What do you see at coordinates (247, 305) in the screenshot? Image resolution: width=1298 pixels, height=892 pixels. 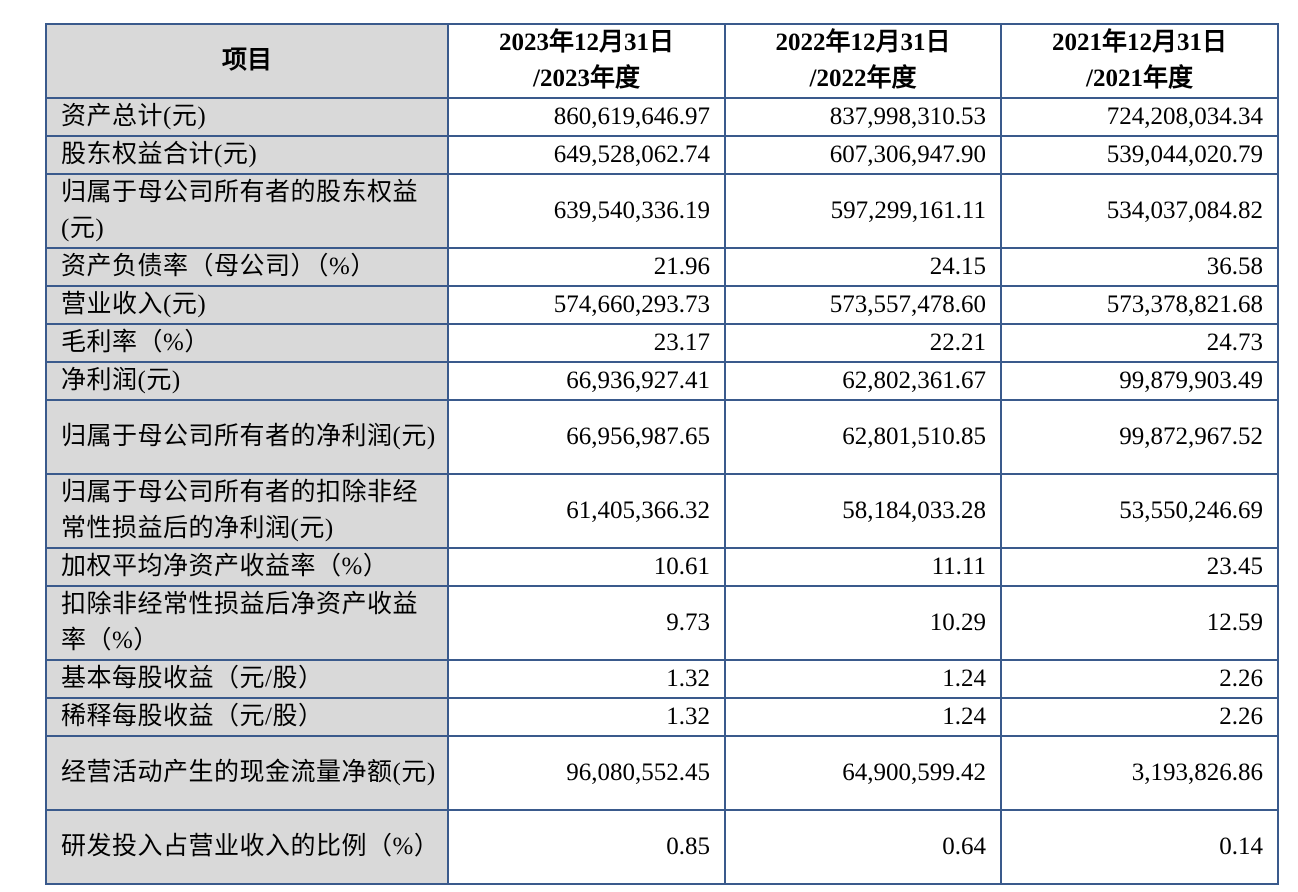 I see `row-label: 营业收入(元)` at bounding box center [247, 305].